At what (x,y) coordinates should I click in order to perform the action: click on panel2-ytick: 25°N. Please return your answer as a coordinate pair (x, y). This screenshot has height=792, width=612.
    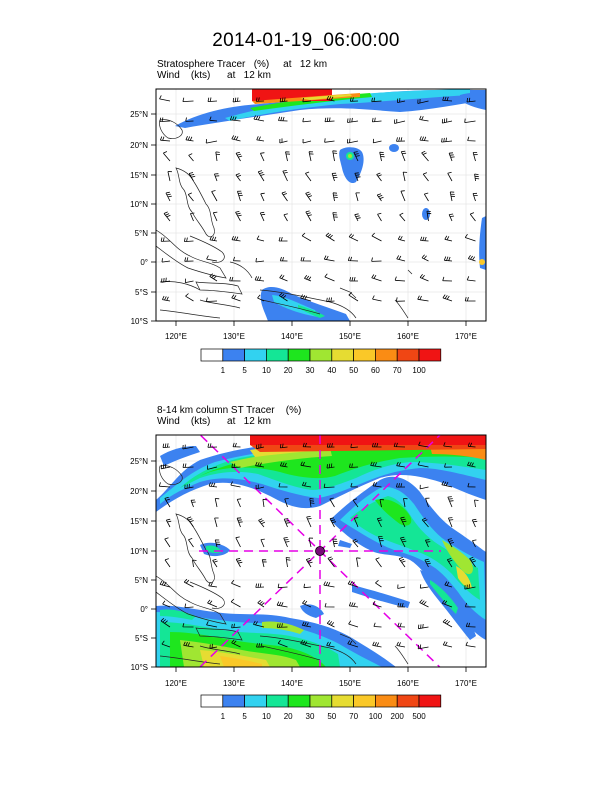
    Looking at the image, I should click on (139, 461).